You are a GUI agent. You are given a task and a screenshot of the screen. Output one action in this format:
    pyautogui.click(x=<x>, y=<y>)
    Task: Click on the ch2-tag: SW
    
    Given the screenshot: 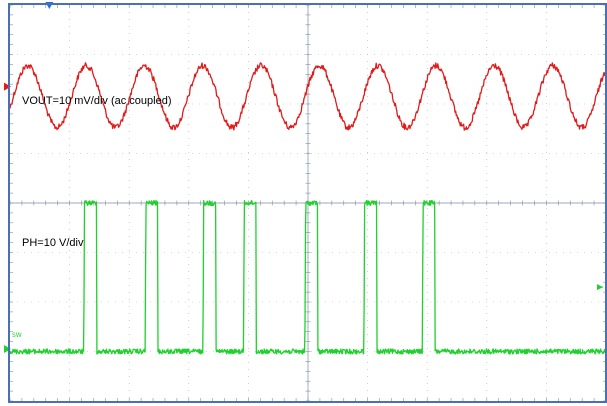 What is the action you would take?
    pyautogui.click(x=17, y=335)
    